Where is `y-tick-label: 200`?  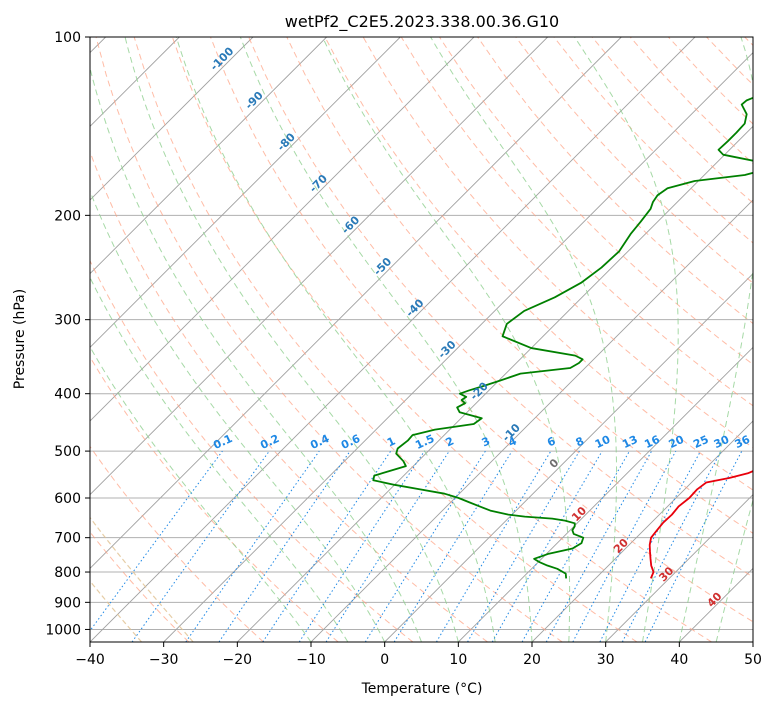 y-tick-label: 200 is located at coordinates (67, 216).